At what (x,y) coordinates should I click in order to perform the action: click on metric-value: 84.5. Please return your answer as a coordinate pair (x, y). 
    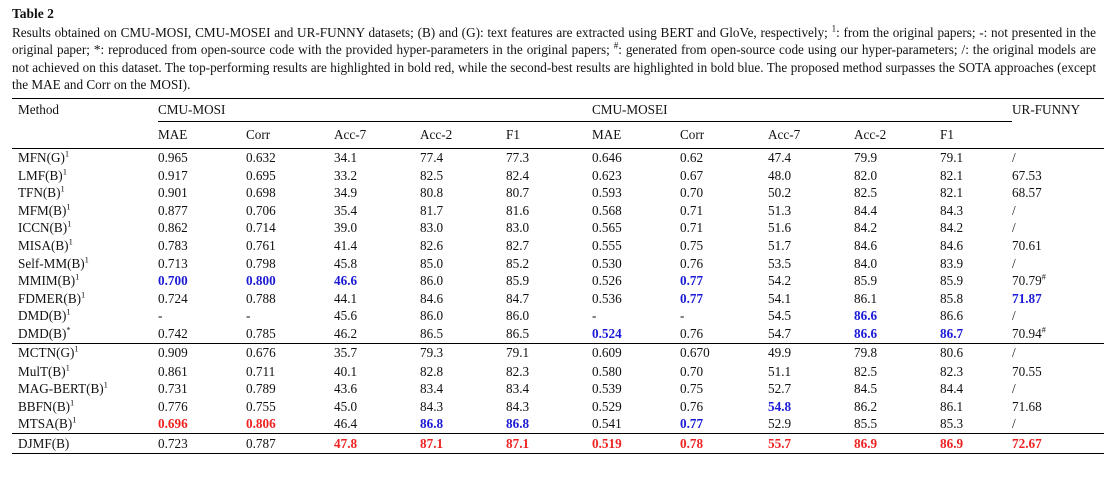
    Looking at the image, I should click on (866, 389).